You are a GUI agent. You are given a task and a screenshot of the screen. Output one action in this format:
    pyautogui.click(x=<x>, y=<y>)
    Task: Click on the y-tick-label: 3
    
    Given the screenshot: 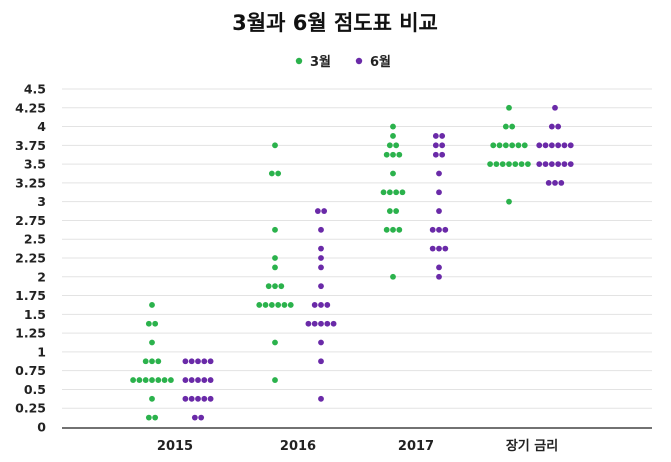 What is the action you would take?
    pyautogui.click(x=41, y=201)
    